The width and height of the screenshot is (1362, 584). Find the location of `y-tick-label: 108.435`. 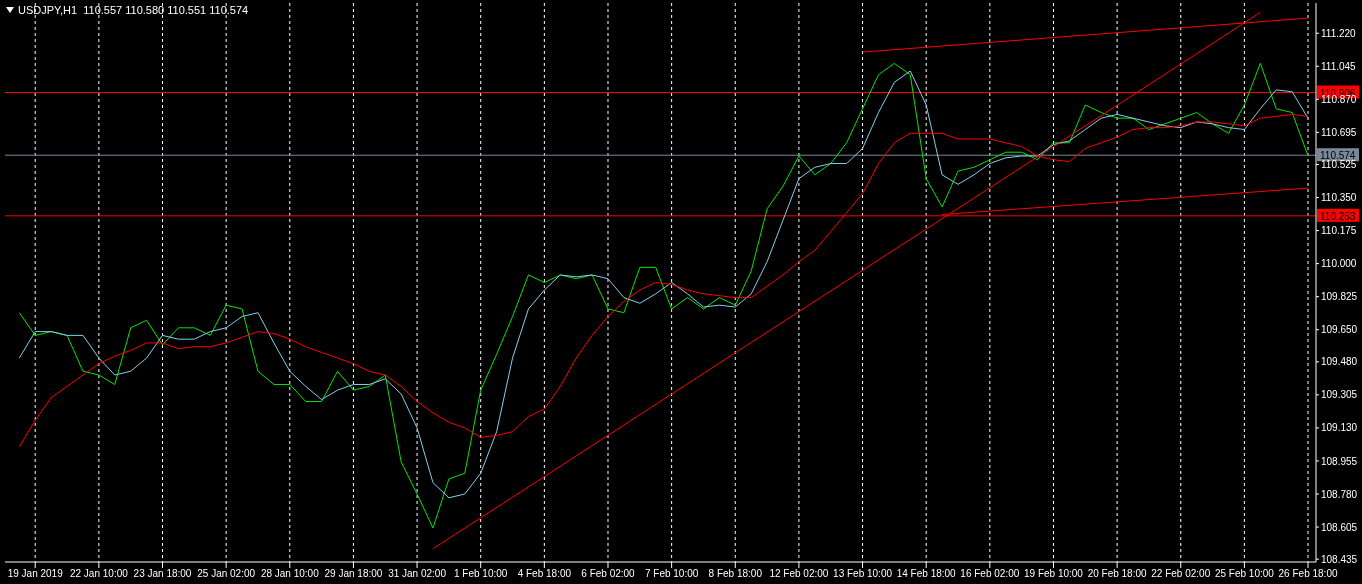

y-tick-label: 108.435 is located at coordinates (1339, 559).